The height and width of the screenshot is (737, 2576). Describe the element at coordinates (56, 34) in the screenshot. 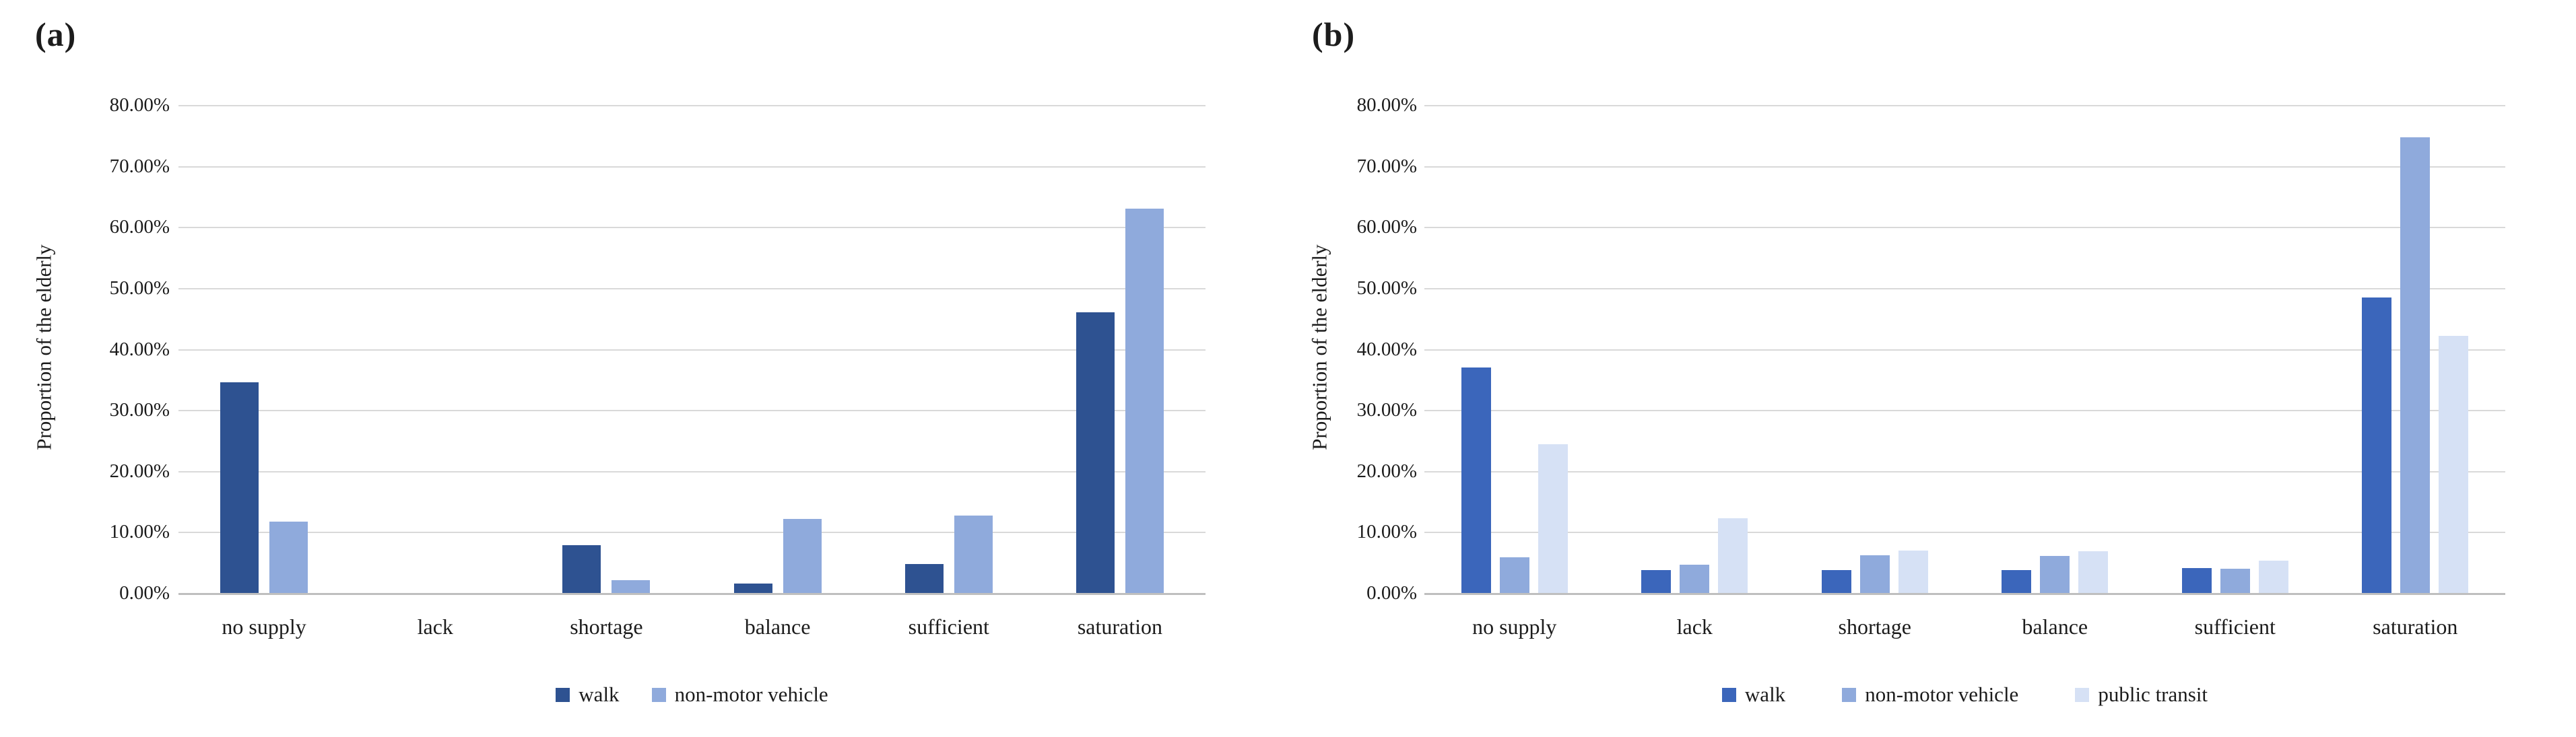

I see `panel-label-a: (a)` at that location.